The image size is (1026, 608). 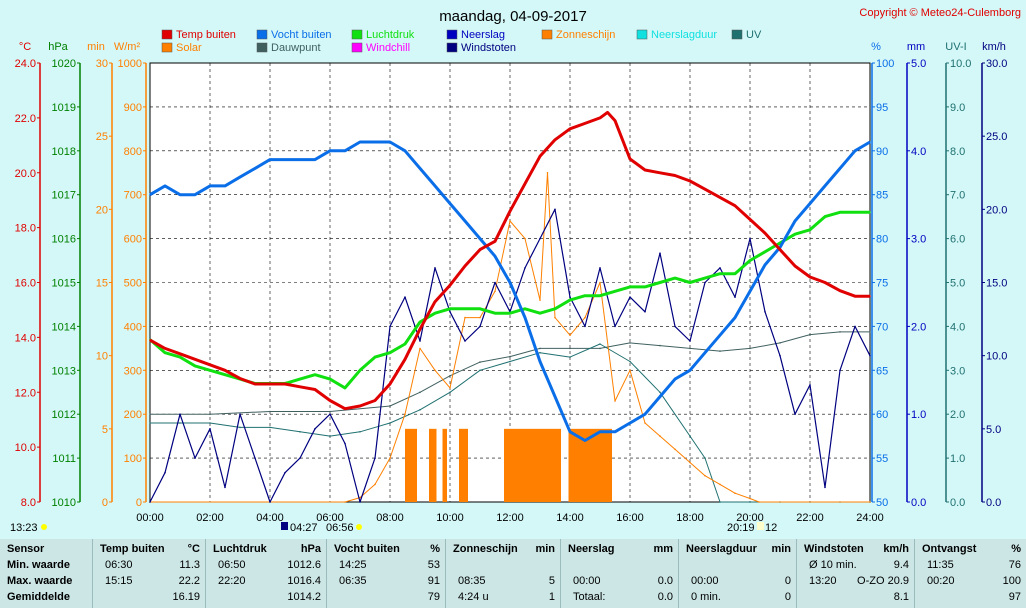 What do you see at coordinates (737, 34) in the screenshot?
I see `legend-swatch-uv` at bounding box center [737, 34].